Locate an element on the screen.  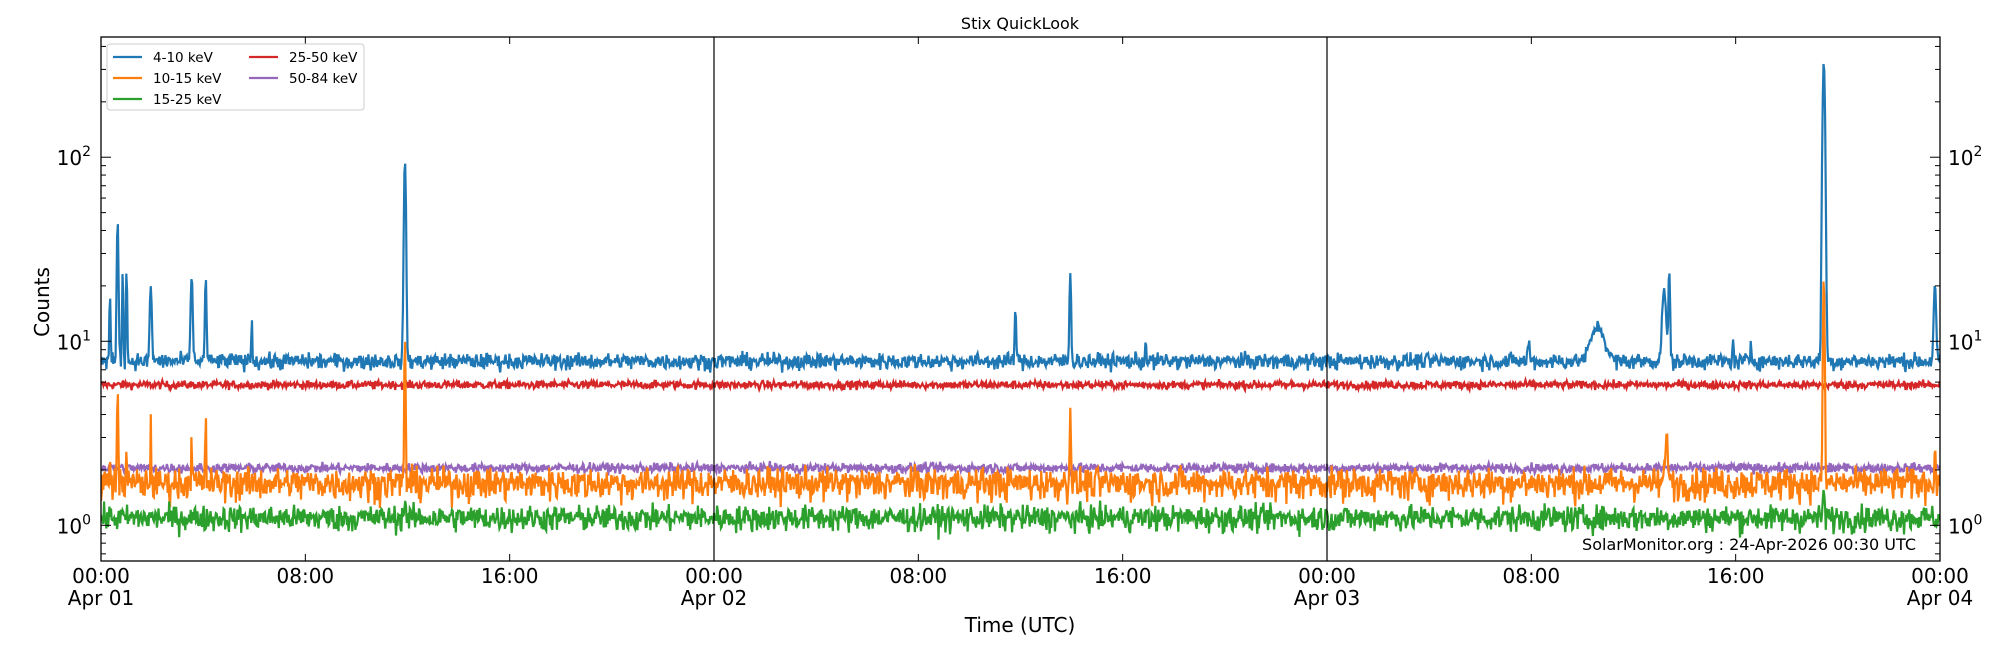
legend-label: 25-50 keV is located at coordinates (323, 58).